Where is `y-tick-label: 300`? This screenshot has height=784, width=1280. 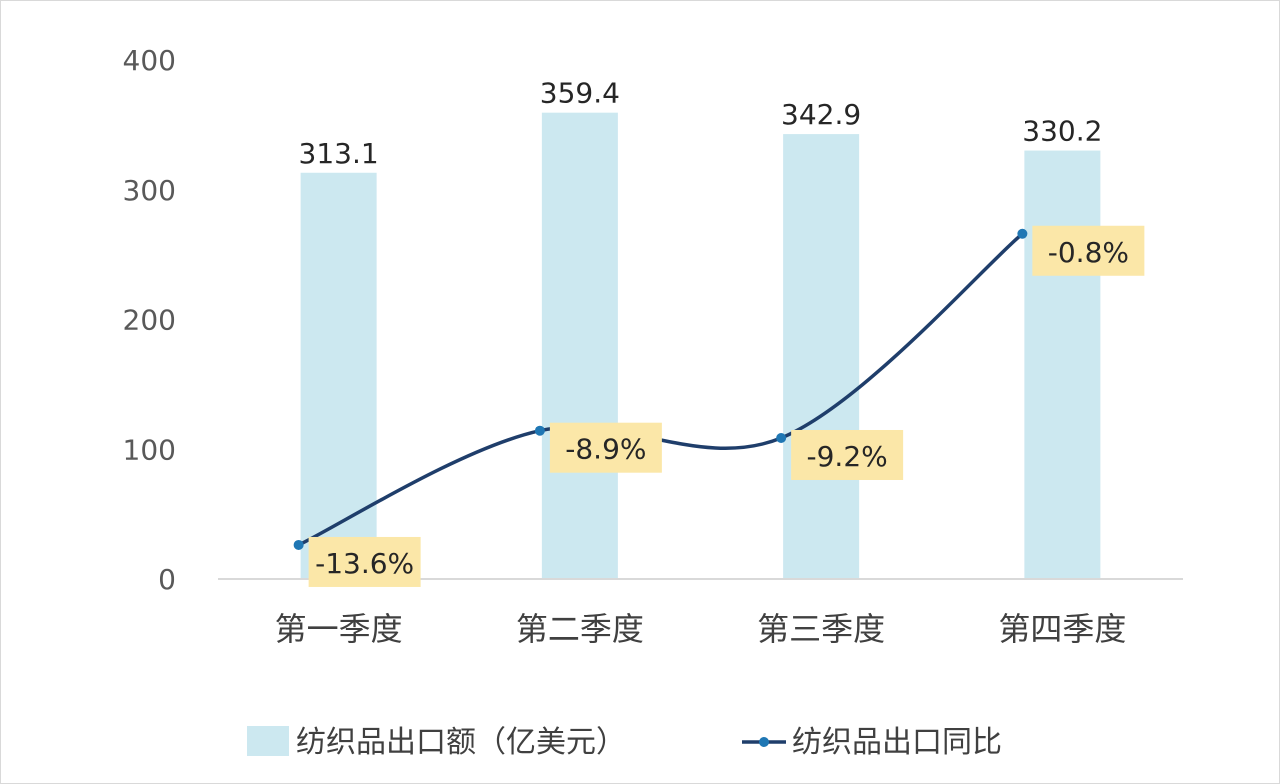
y-tick-label: 300 is located at coordinates (149, 190).